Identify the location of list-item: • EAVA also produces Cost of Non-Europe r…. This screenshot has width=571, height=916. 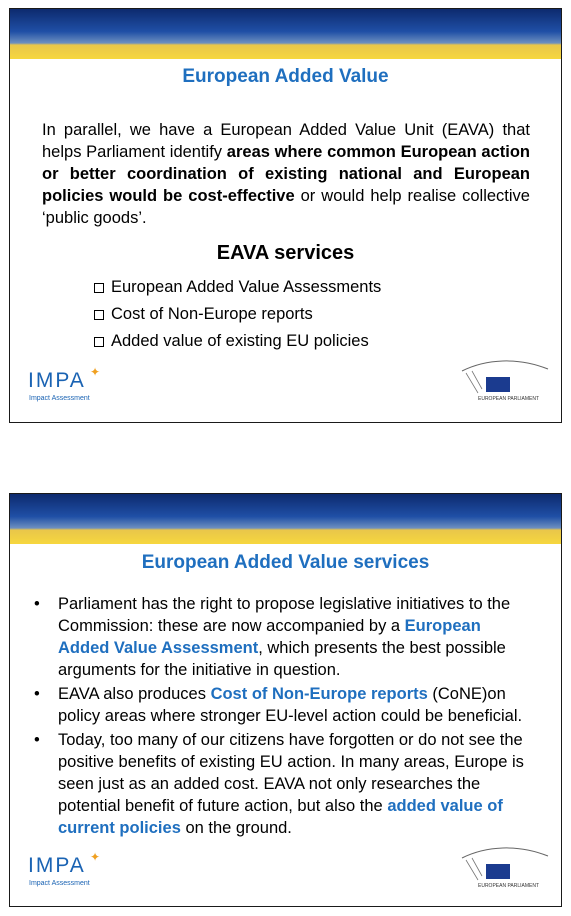
(284, 705).